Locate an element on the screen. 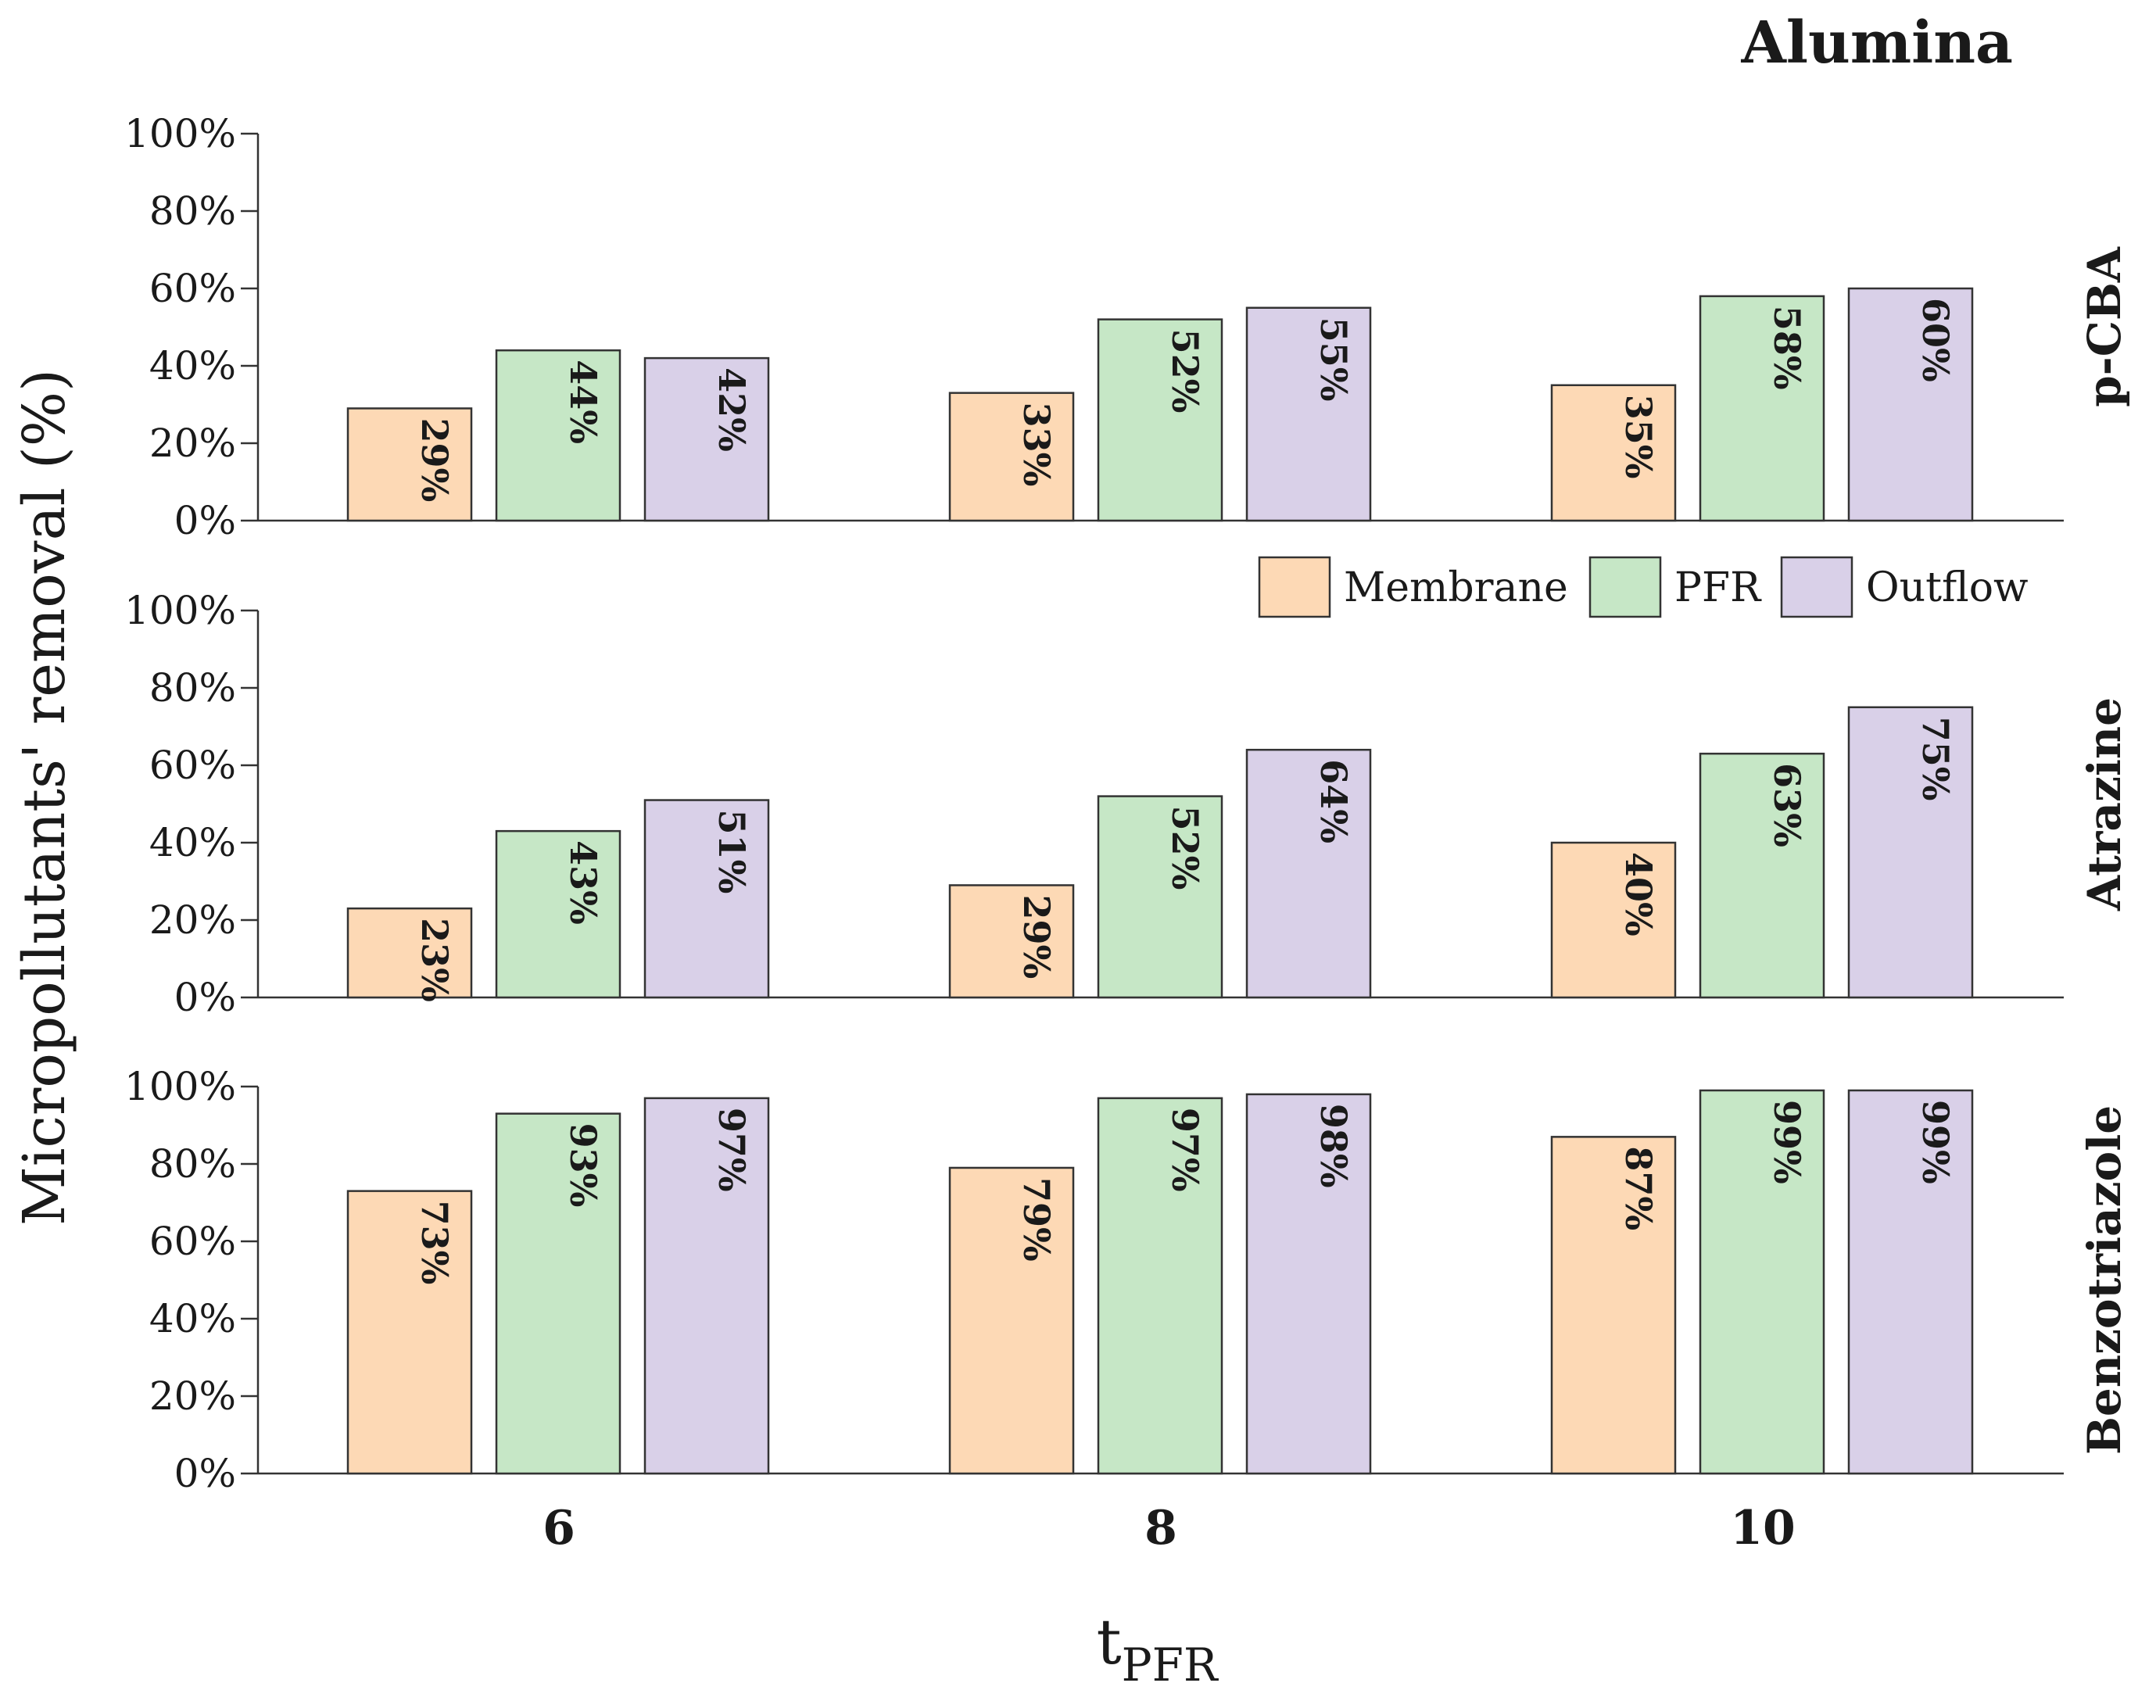  x-axis-label: tPFR is located at coordinates (1157, 1649).